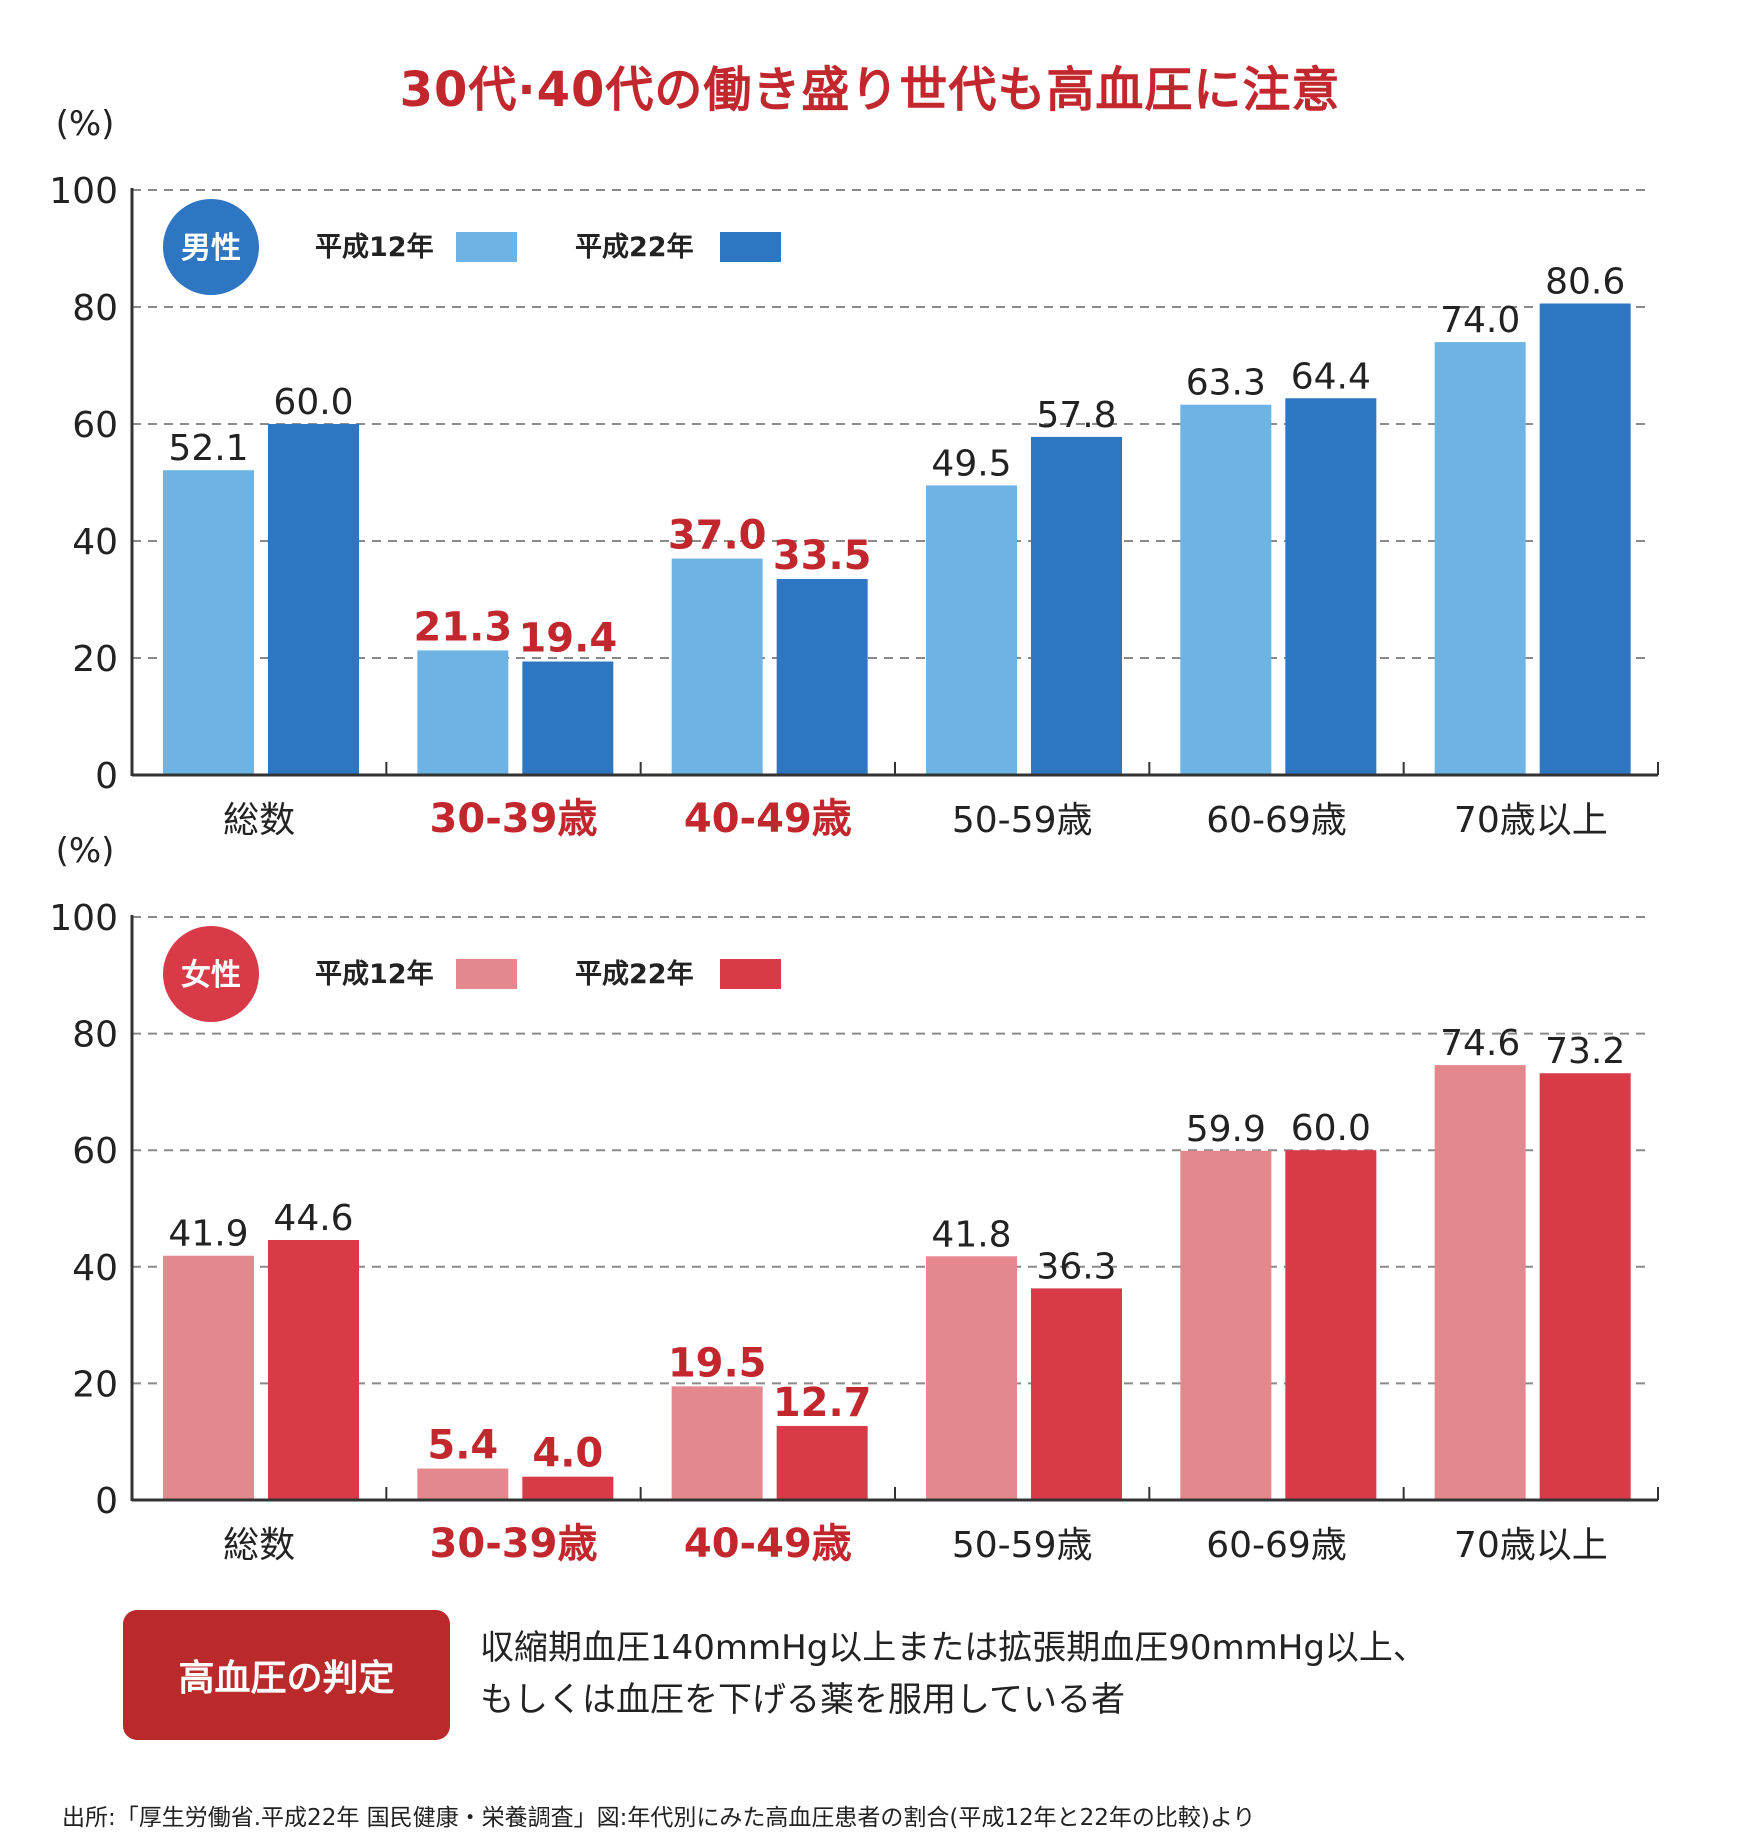 The image size is (1740, 1835). What do you see at coordinates (1480, 1043) in the screenshot?
I see `bar-value-label: 74.6` at bounding box center [1480, 1043].